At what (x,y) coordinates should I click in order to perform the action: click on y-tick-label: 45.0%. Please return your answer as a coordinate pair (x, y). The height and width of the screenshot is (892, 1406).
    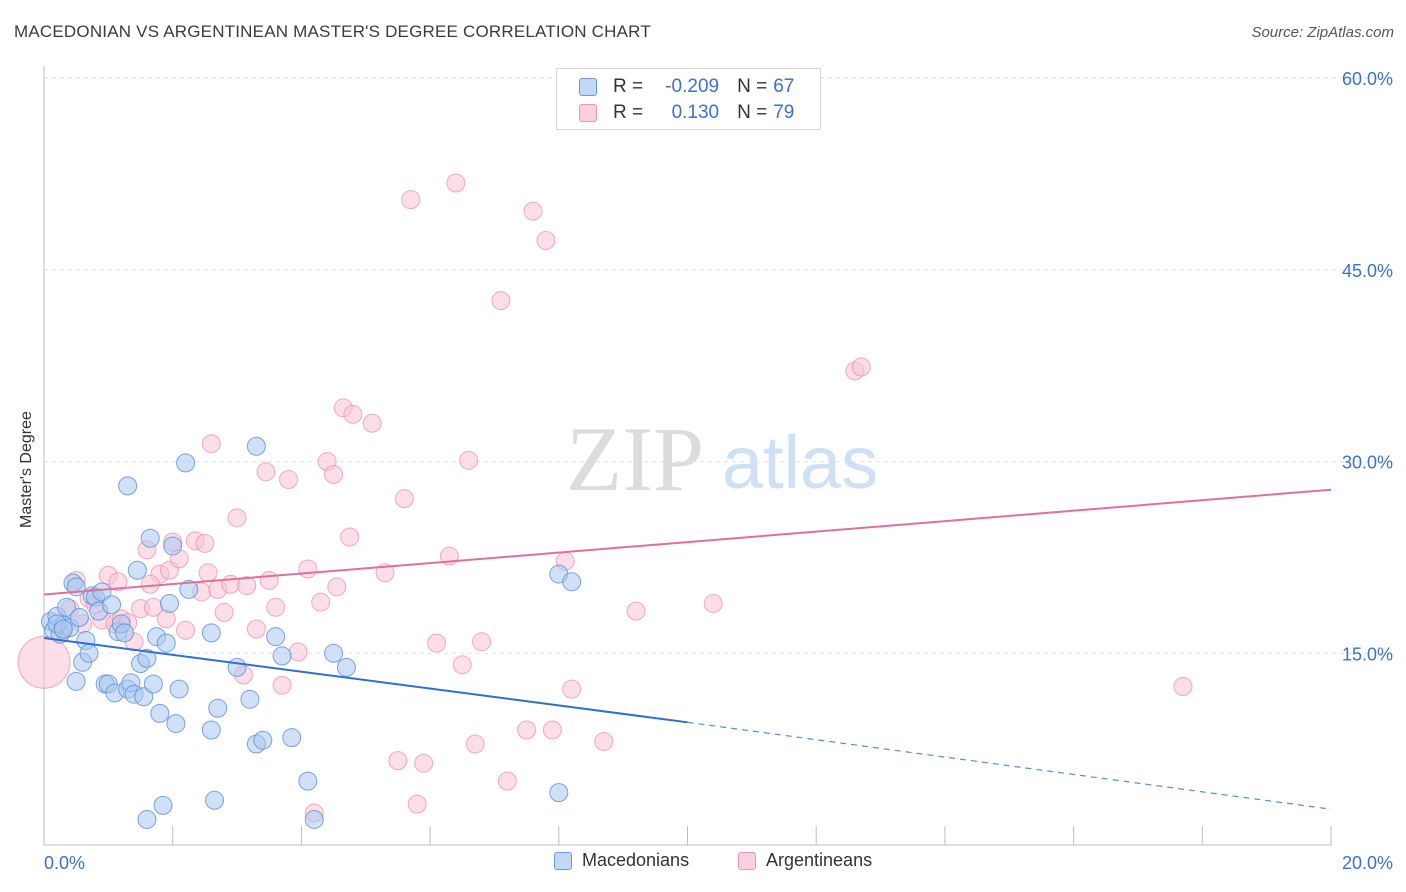
    Looking at the image, I should click on (1367, 271).